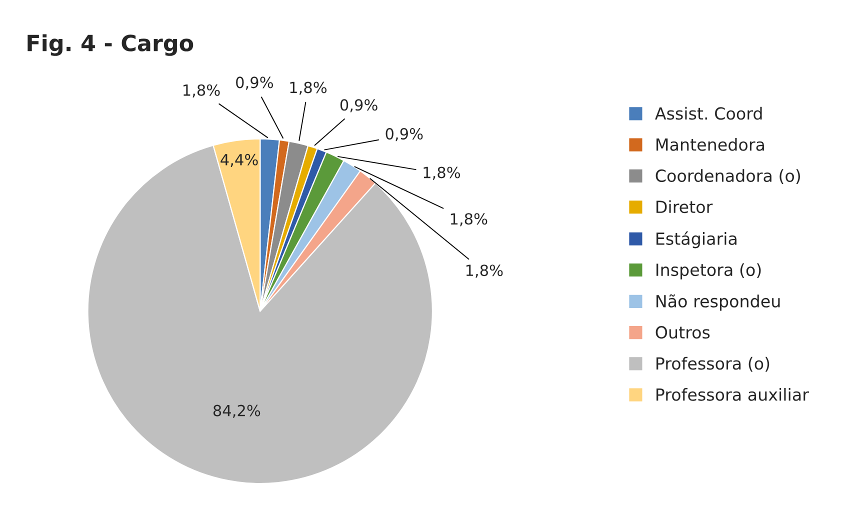 Image resolution: width=854 pixels, height=511 pixels. What do you see at coordinates (111, 45) in the screenshot?
I see `chart-title: Fig. 4 - Cargo` at bounding box center [111, 45].